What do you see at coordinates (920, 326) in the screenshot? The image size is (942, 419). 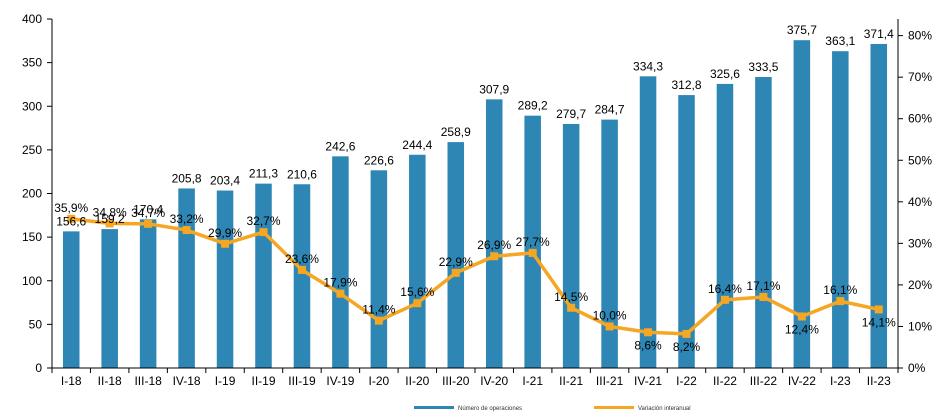 I see `y-right-tick-label: 10%` at bounding box center [920, 326].